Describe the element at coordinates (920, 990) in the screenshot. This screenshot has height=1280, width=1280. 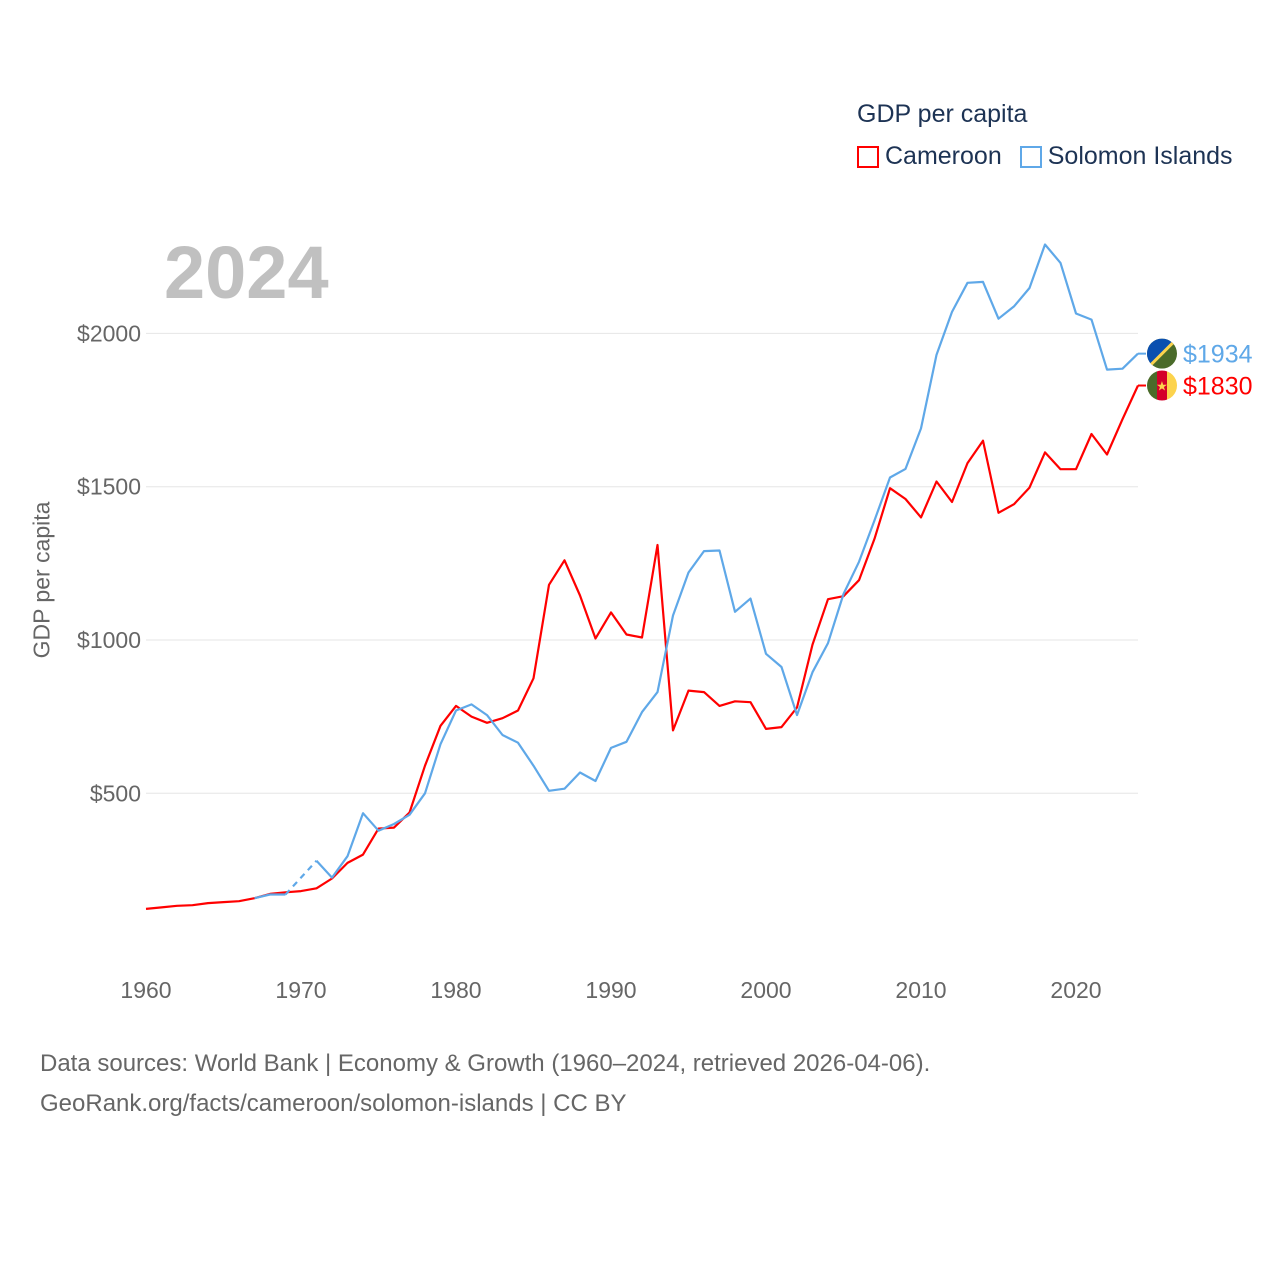
I see `x-tick-label: 2010` at that location.